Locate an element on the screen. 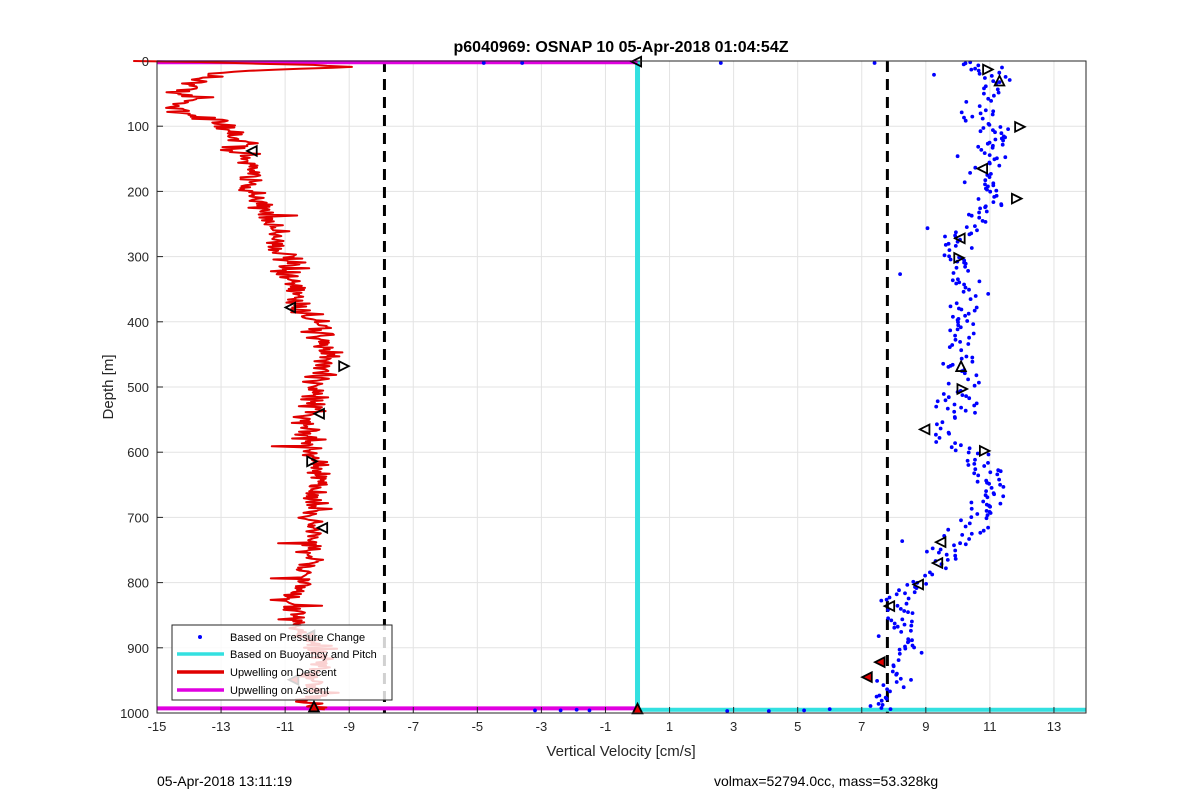 The width and height of the screenshot is (1200, 804). x-tick-label: -5 is located at coordinates (478, 726).